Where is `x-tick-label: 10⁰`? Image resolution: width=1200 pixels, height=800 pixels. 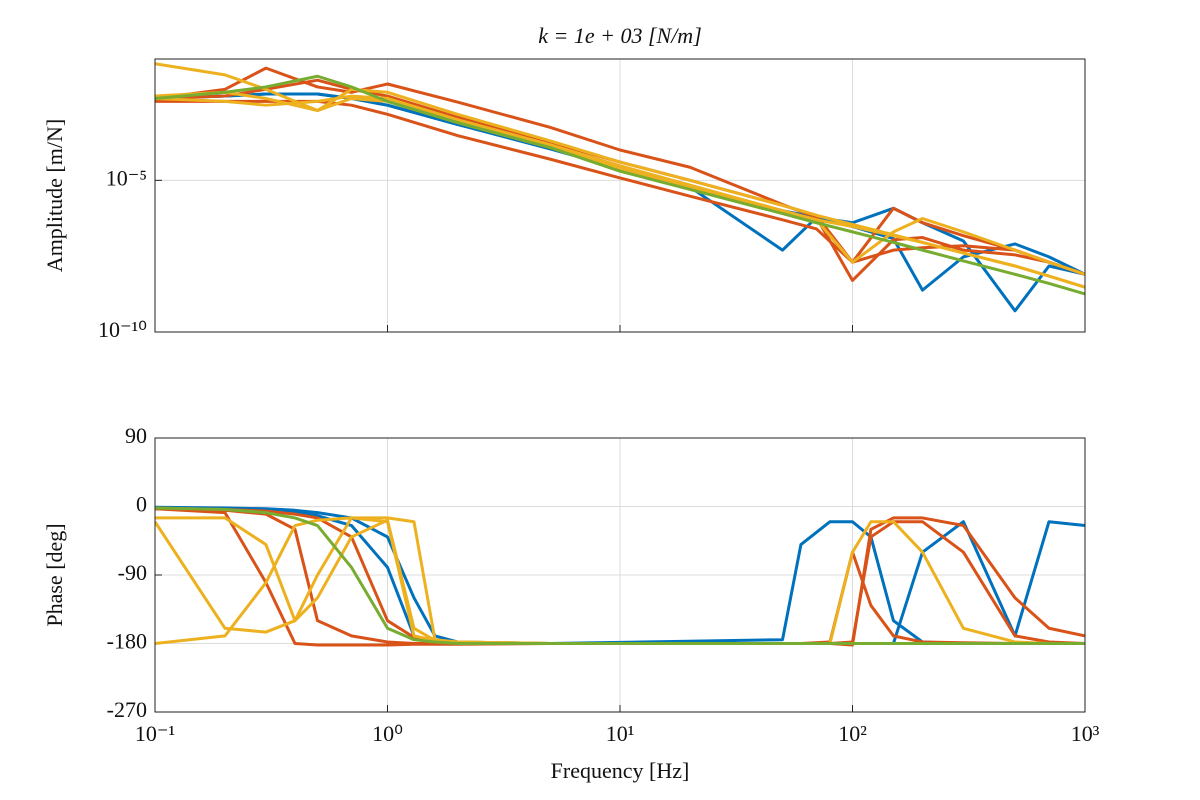
x-tick-label: 10⁰ is located at coordinates (387, 733).